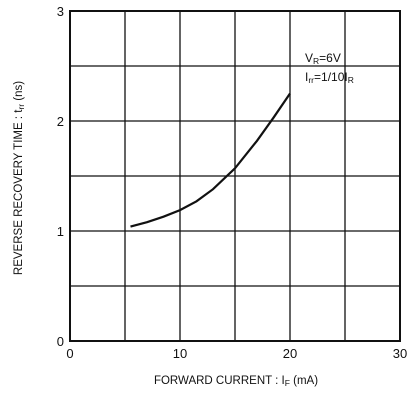  Describe the element at coordinates (69, 353) in the screenshot. I see `x-tick-label: 0` at that location.